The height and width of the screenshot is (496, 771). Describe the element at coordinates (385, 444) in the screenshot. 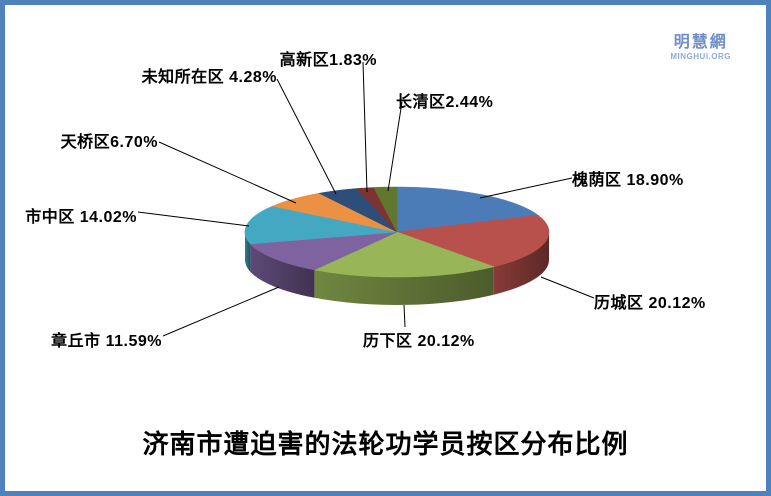

I see `chart-title: 济南市遭迫害的法轮功学员按区分布比例` at that location.